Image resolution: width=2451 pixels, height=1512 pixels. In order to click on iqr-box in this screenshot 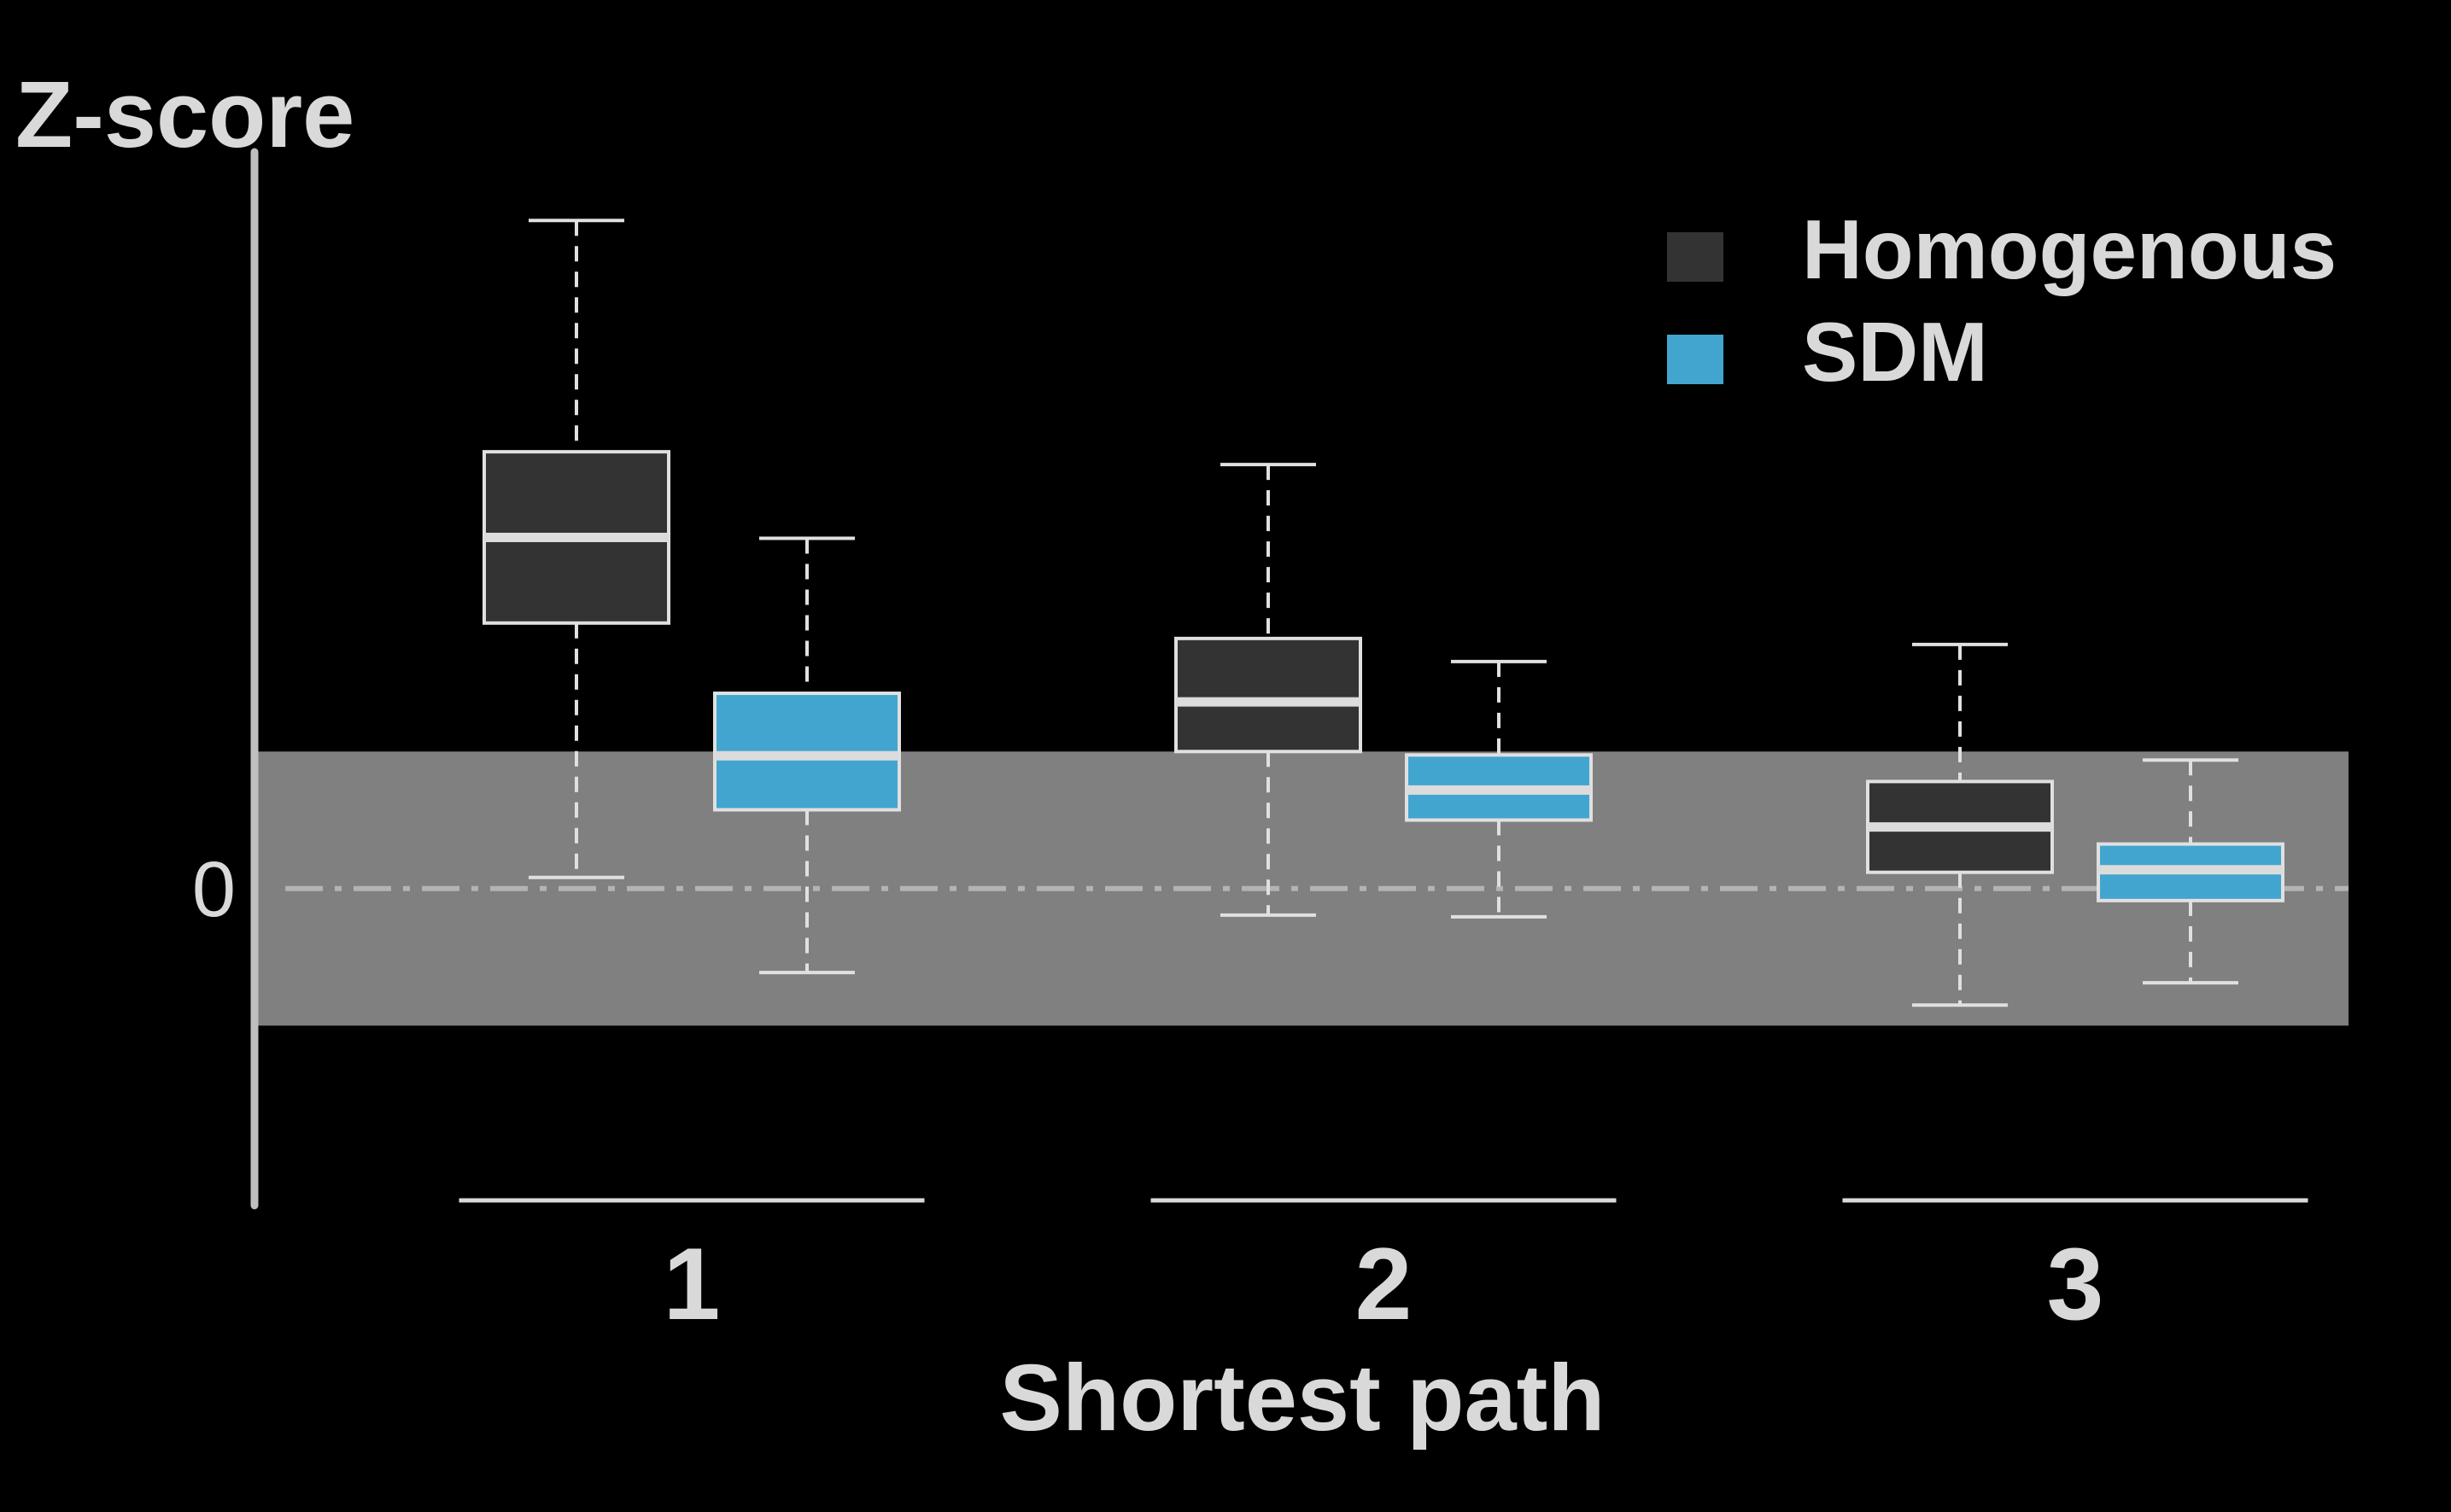, I will do `click(1268, 695)`.